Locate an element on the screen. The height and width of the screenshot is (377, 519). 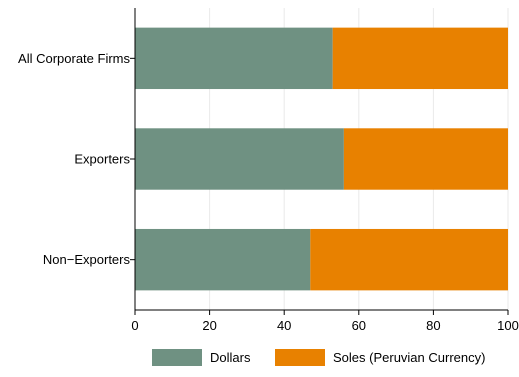
category-label: Exporters is located at coordinates (102, 159).